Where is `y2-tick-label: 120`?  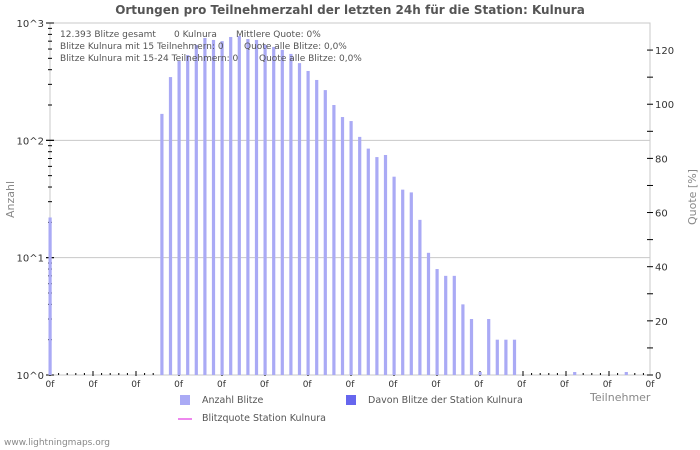 y2-tick-label: 120 is located at coordinates (664, 51).